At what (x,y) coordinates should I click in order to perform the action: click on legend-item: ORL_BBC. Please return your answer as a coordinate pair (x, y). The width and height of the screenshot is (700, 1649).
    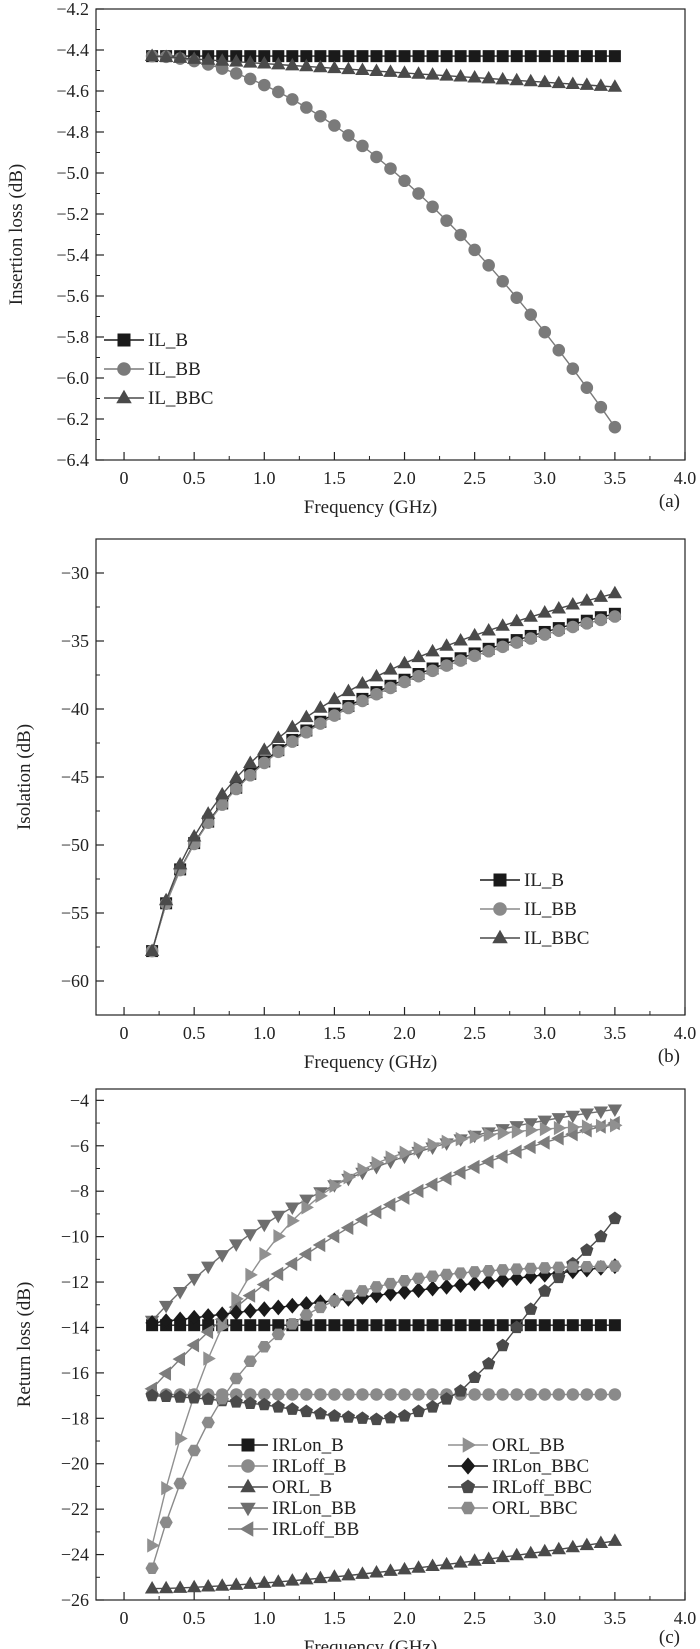
    Looking at the image, I should click on (513, 1508).